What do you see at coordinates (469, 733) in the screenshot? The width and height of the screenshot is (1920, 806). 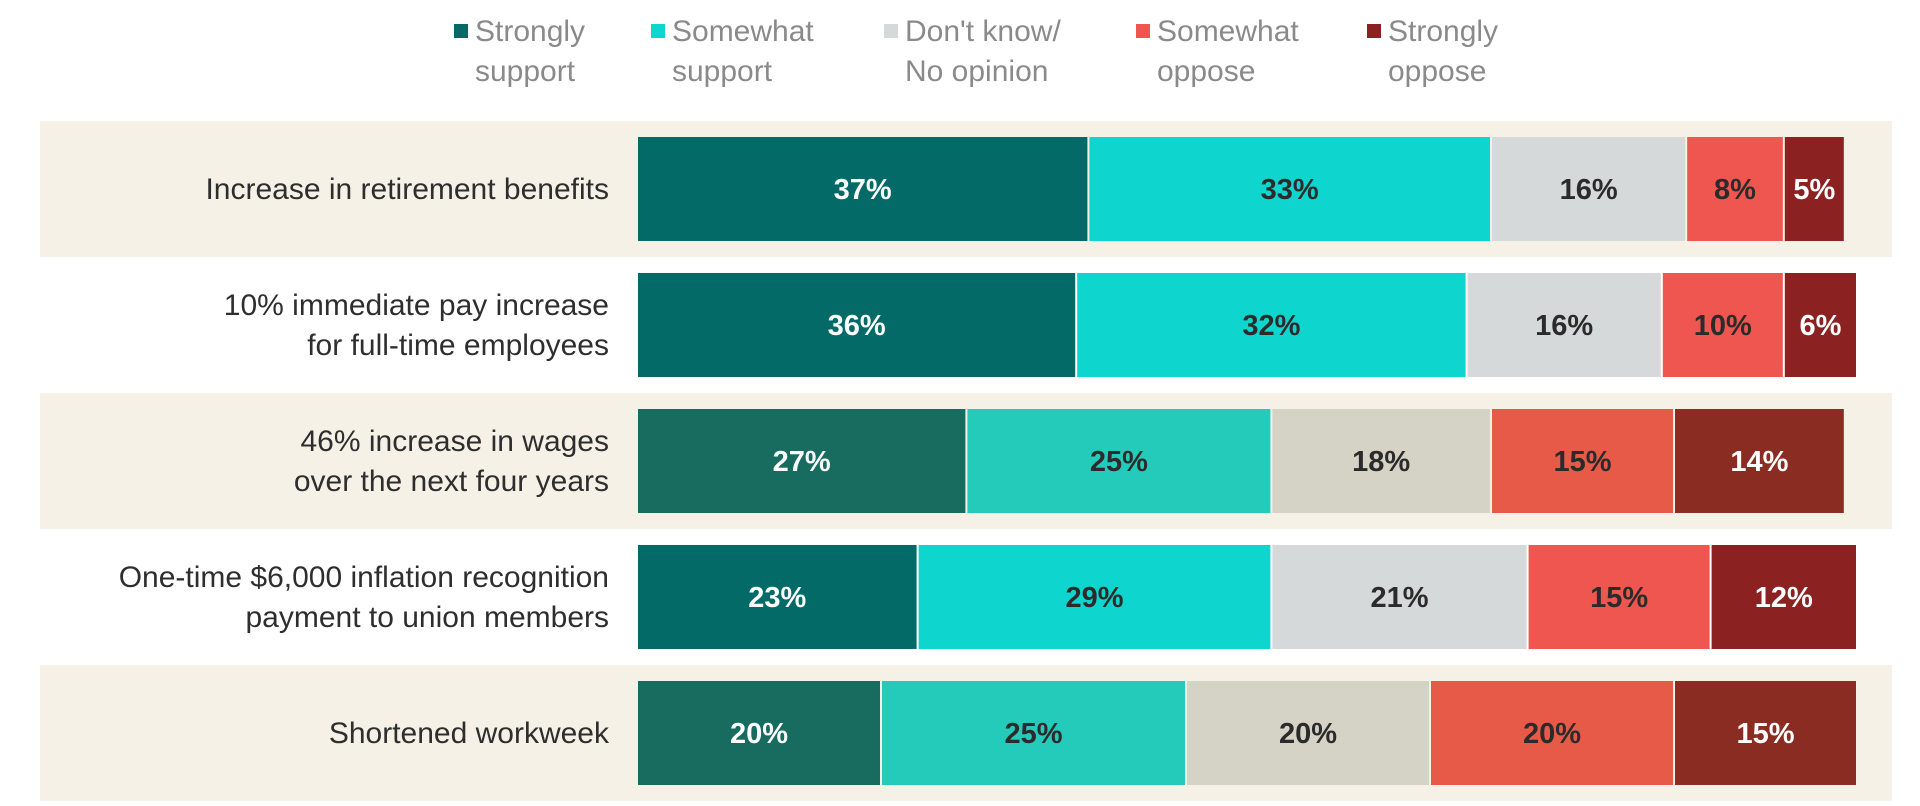 I see `row-label-4-0: Shortened workweek` at bounding box center [469, 733].